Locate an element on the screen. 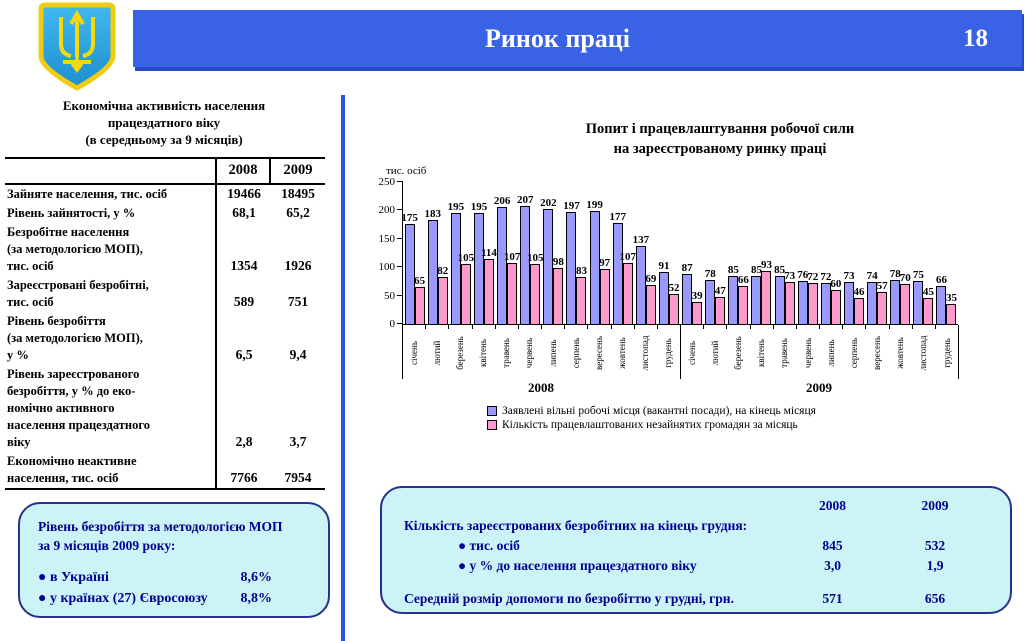  vacancies-bar: 78 is located at coordinates (710, 296).